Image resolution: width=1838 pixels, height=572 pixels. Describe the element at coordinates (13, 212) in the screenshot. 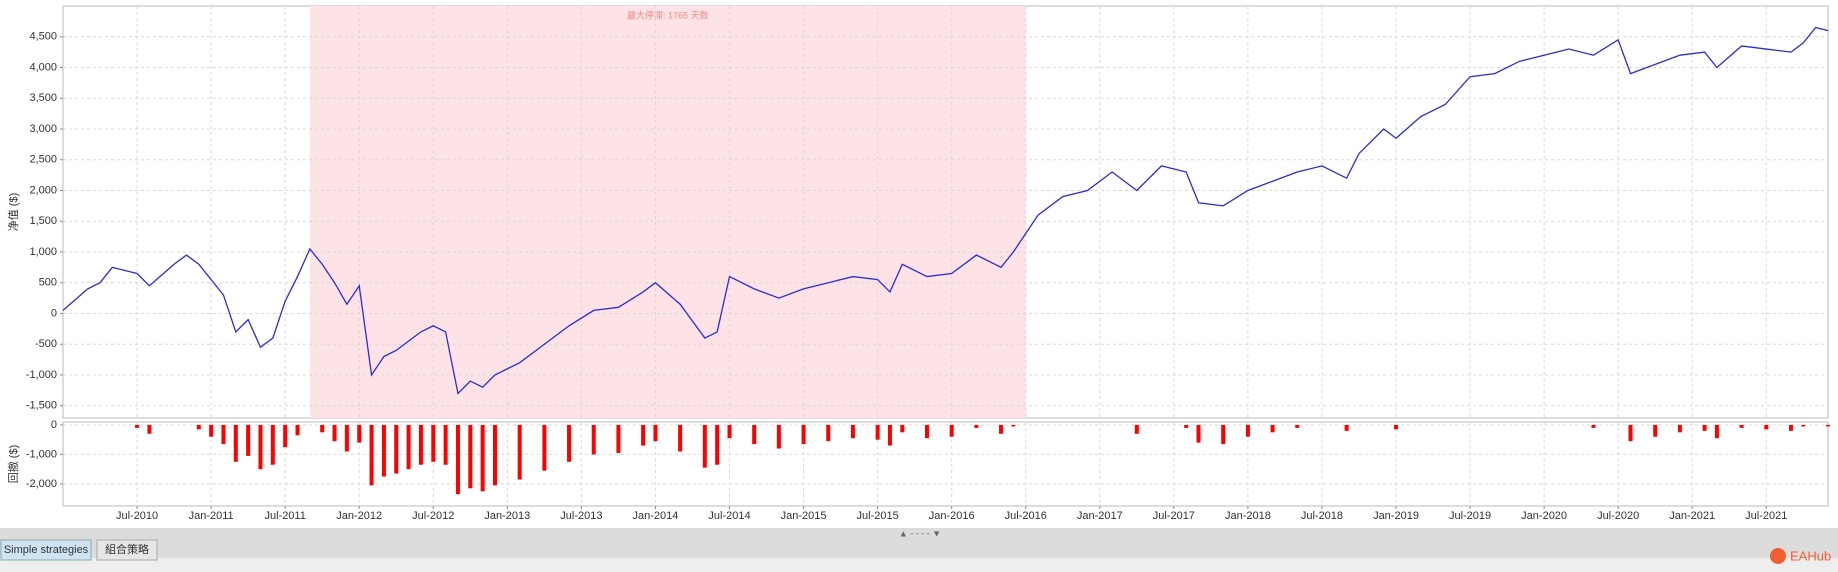

I see `y-axis-label: 净值 ($)` at that location.